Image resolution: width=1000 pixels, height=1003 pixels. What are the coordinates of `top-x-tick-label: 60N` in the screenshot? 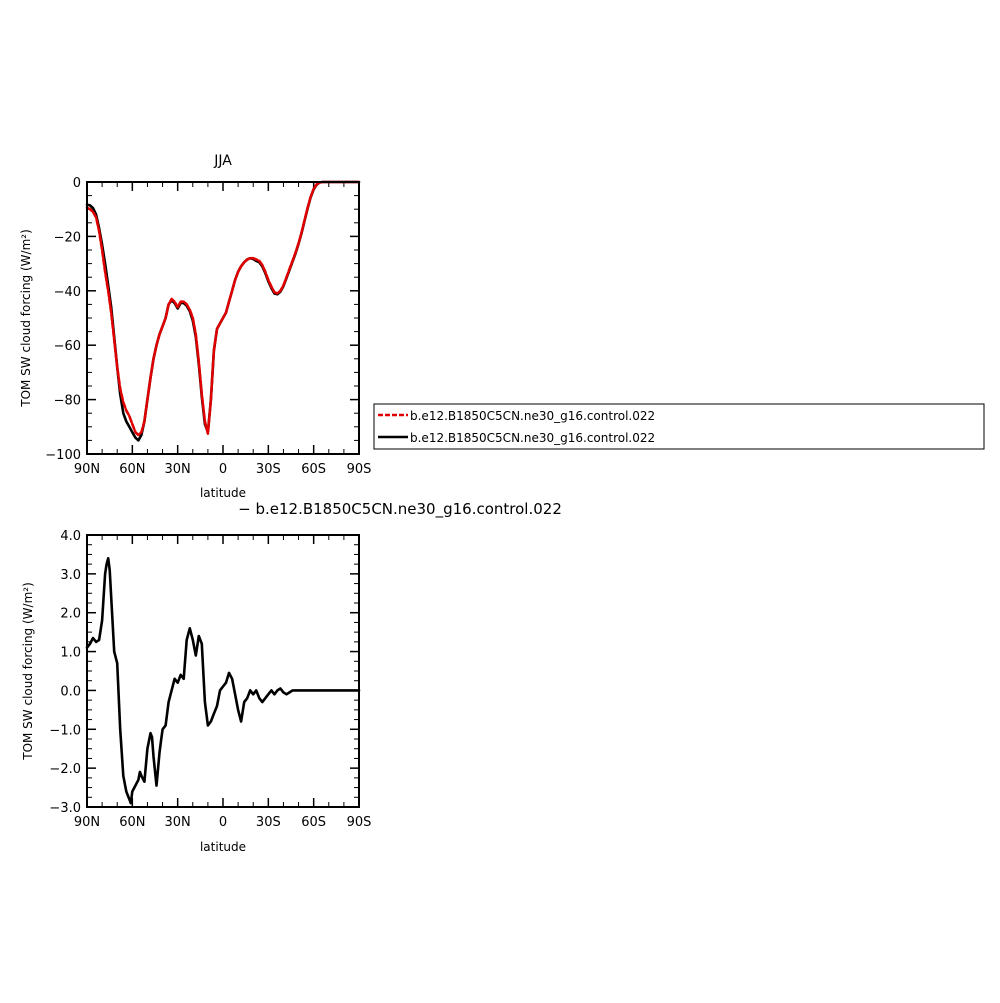 It's located at (132, 469).